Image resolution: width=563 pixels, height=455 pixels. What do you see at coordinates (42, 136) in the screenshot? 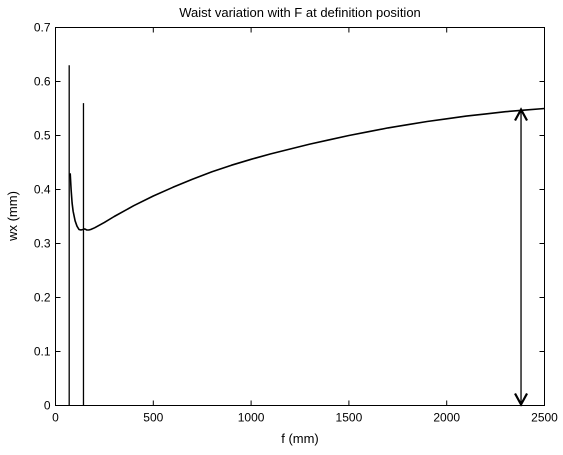
I see `y-tick-label: 0.5` at bounding box center [42, 136].